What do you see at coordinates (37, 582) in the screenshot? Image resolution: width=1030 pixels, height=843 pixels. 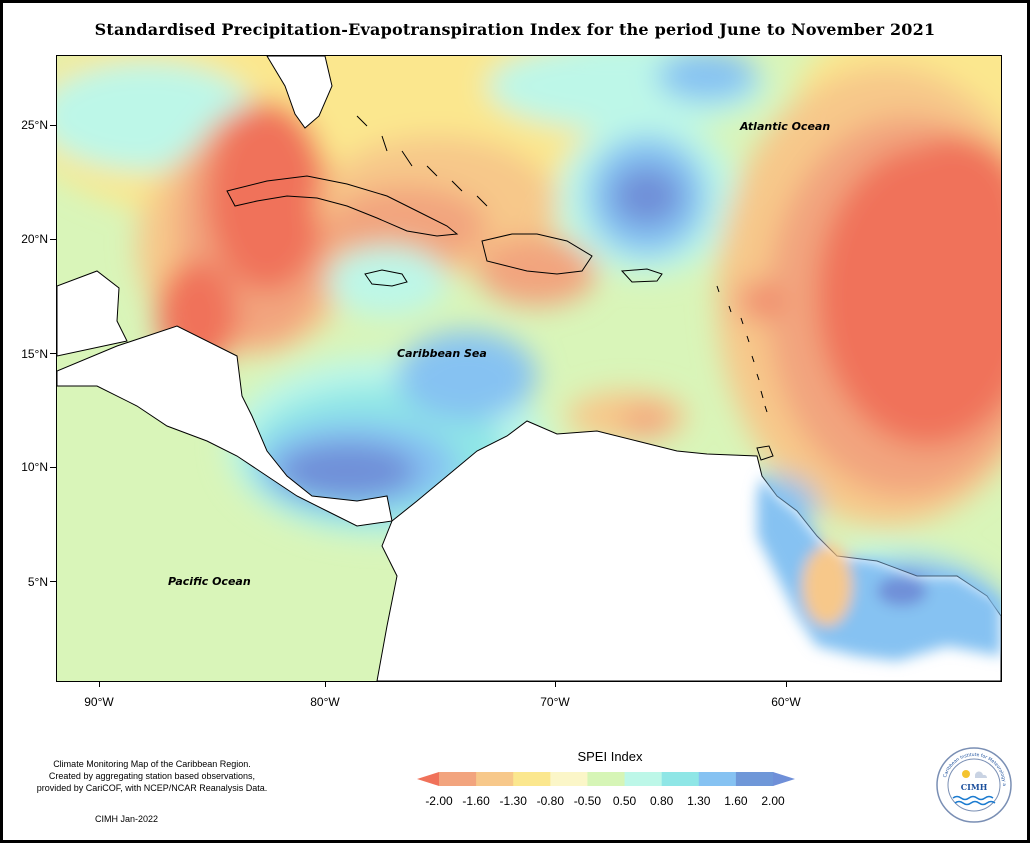 I see `lat-label-5n: 5°N` at bounding box center [37, 582].